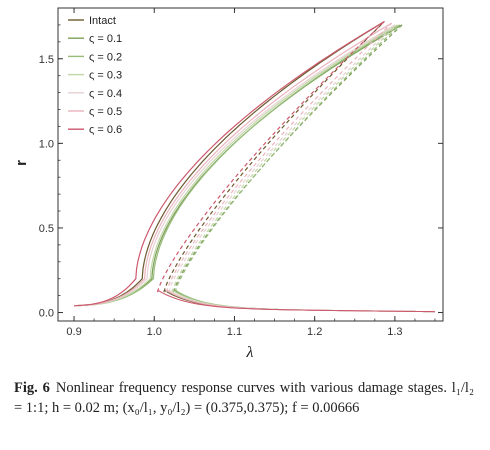 The image size is (490, 450). Describe the element at coordinates (46, 229) in the screenshot. I see `y-tick-label: 0.5` at that location.